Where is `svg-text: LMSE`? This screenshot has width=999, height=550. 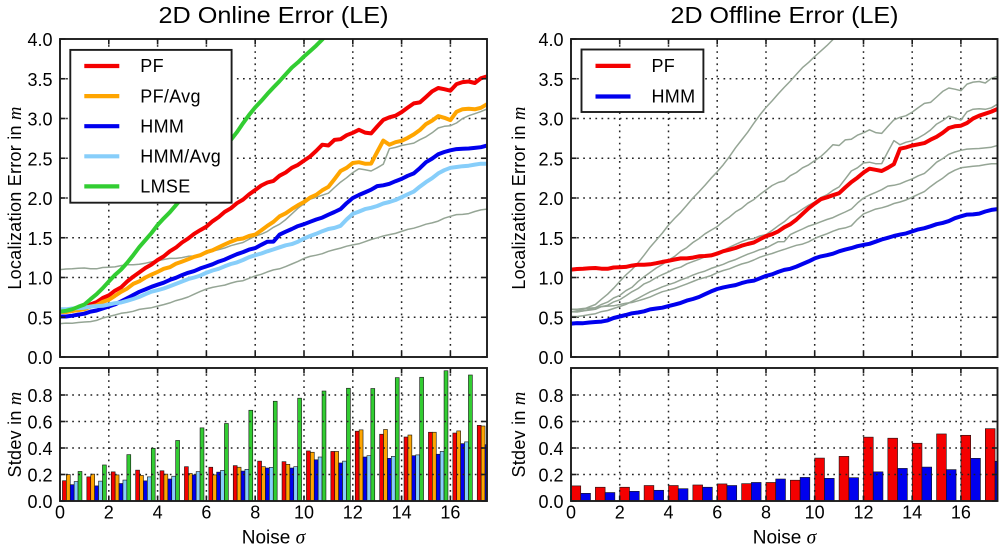
svg-text: LMSE is located at coordinates (165, 187).